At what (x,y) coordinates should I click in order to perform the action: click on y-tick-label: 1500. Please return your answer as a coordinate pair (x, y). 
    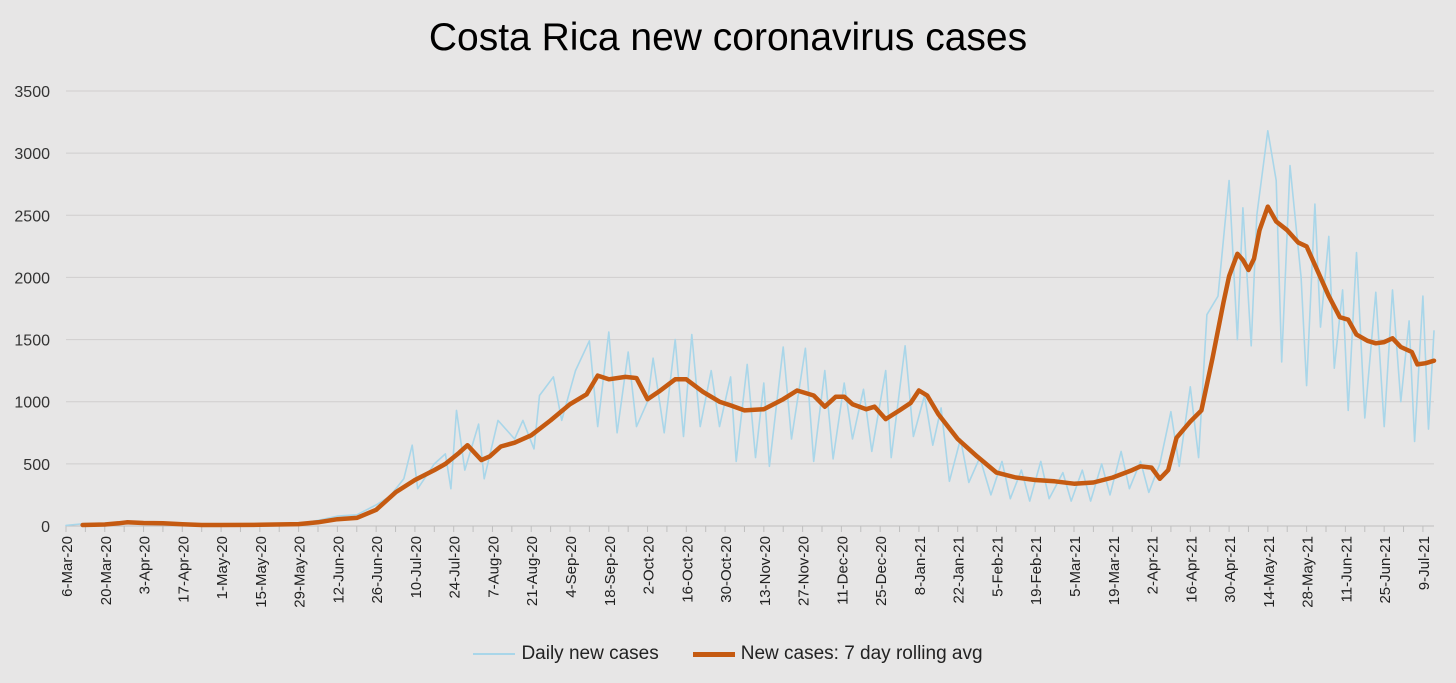
    Looking at the image, I should click on (32, 341).